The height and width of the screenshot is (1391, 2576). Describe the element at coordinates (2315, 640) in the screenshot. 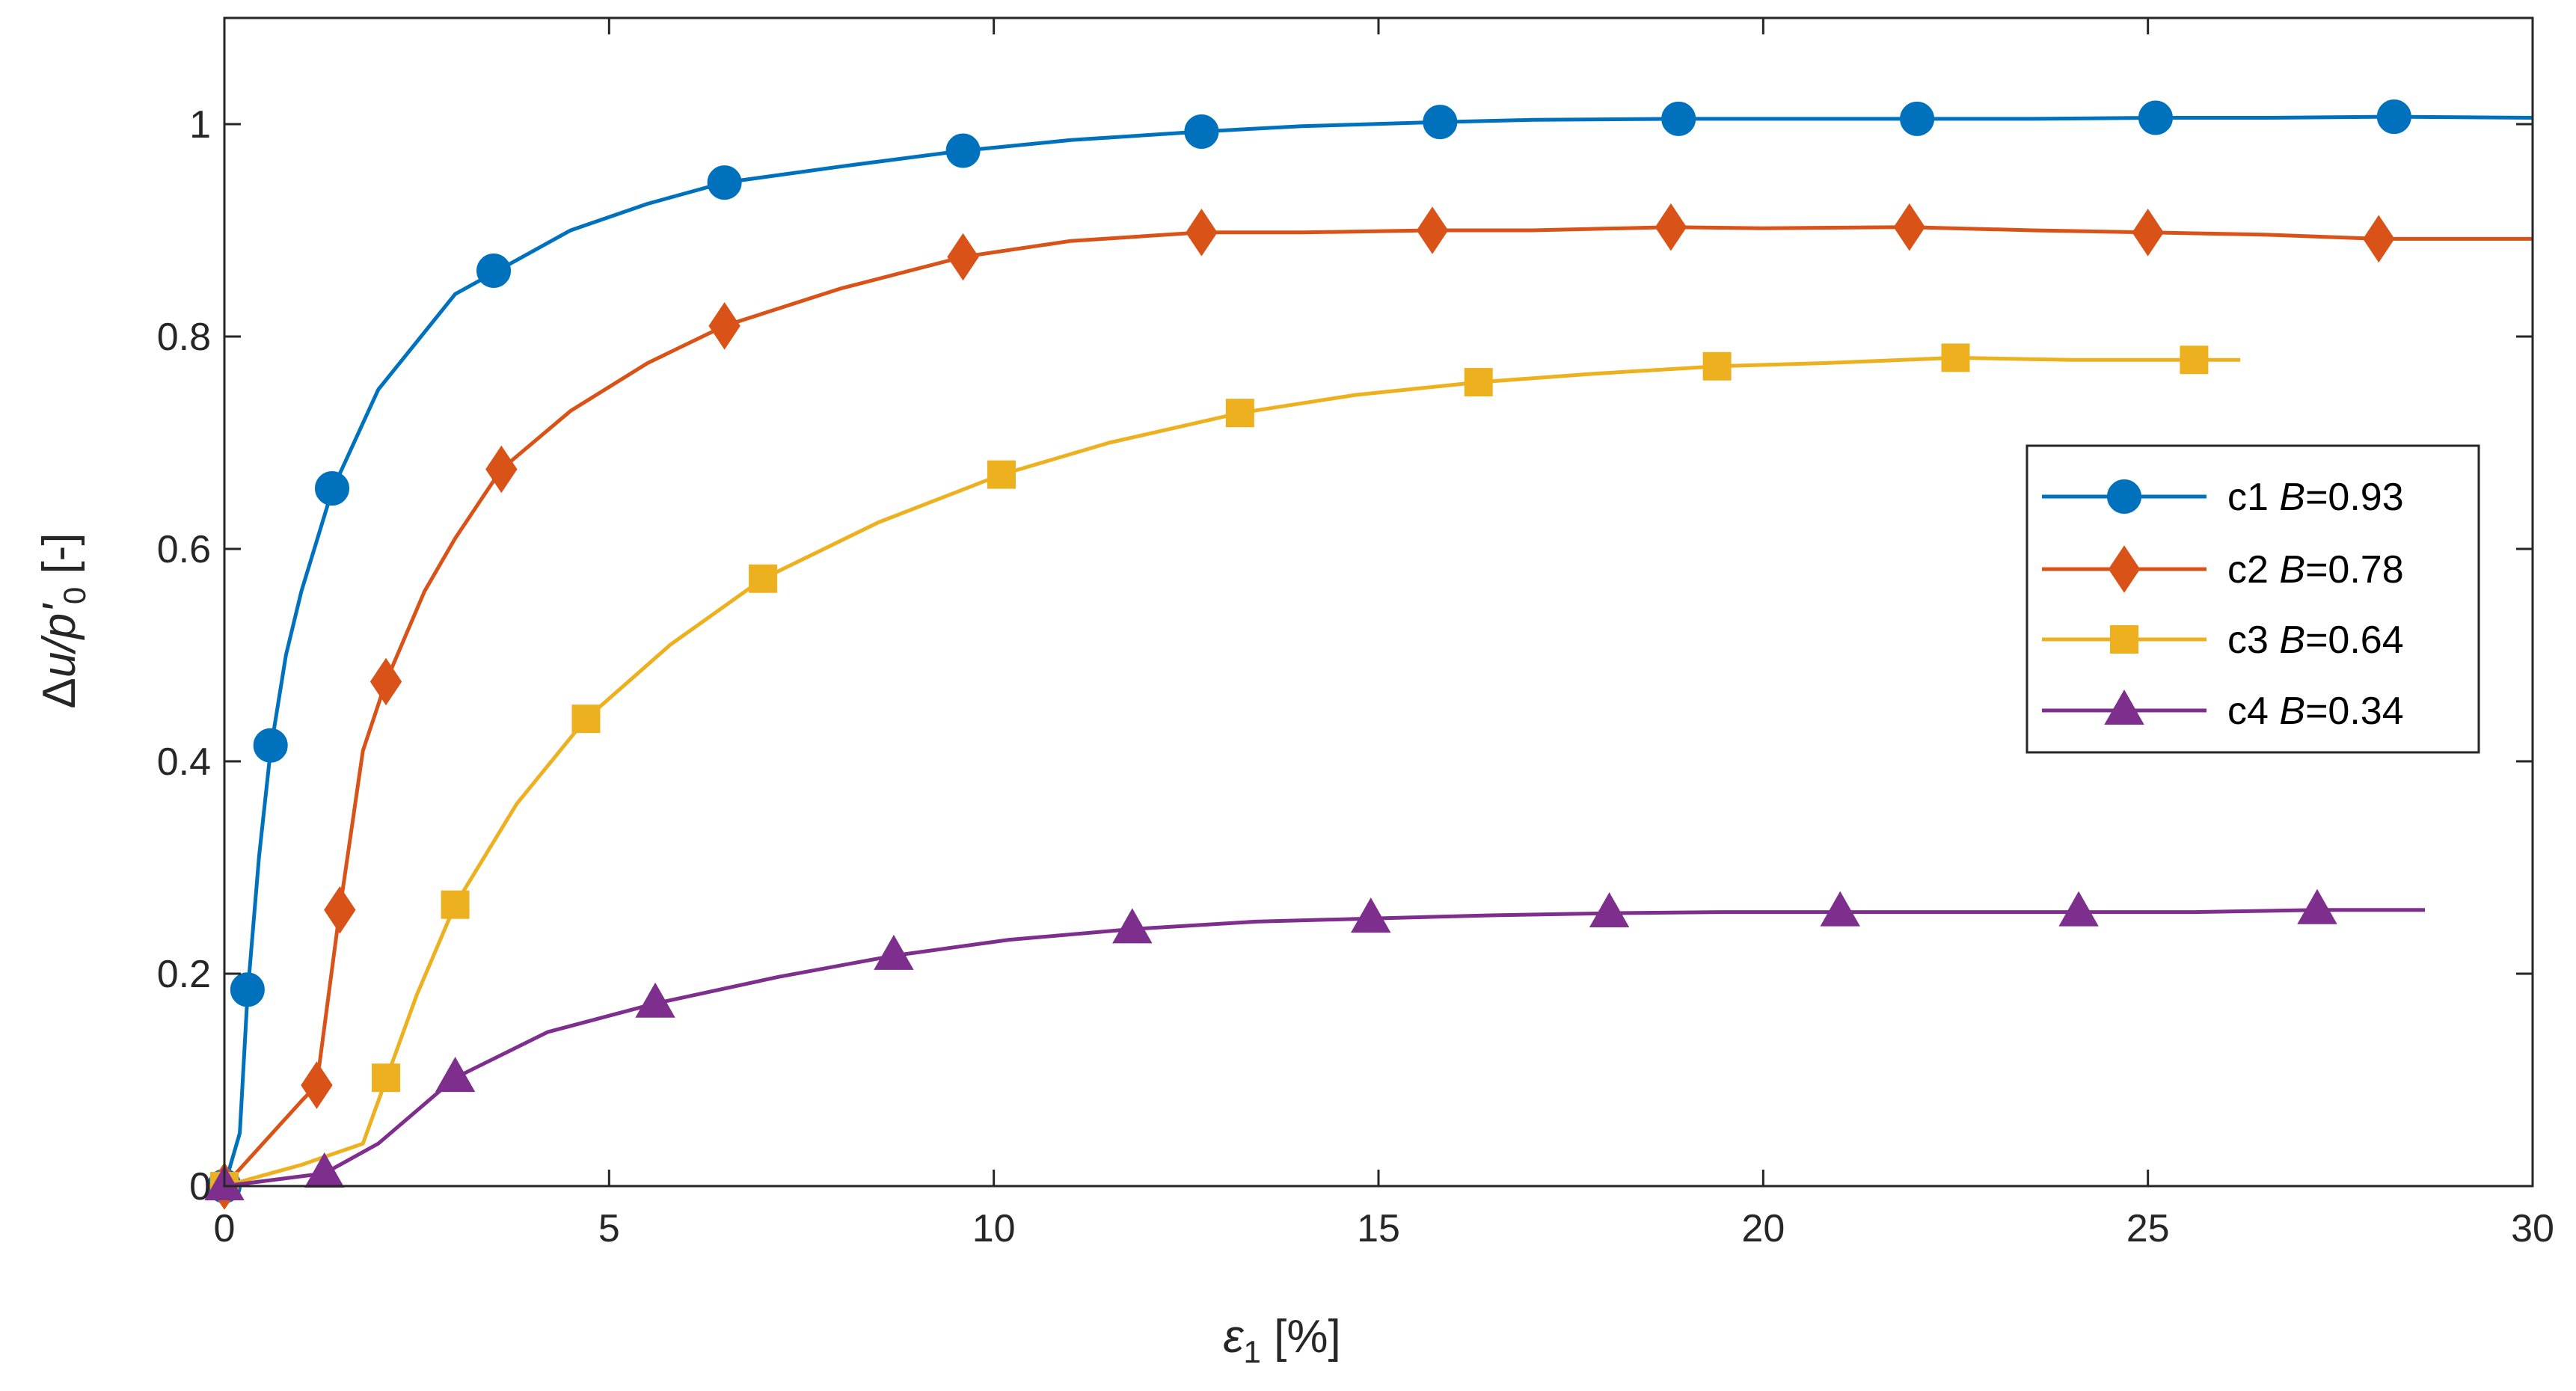

I see `legend-label: c3 B=0.64` at that location.